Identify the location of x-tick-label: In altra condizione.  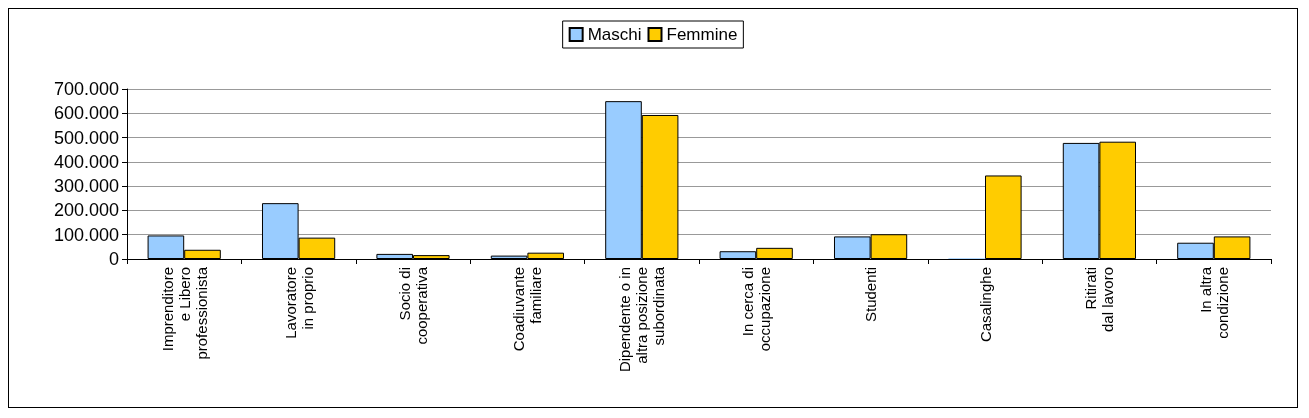
(1213, 302).